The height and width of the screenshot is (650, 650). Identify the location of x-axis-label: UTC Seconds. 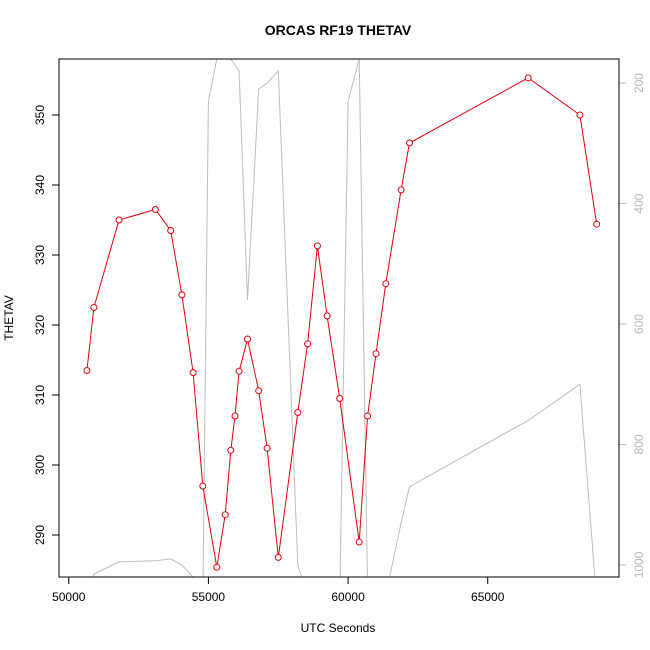
(338, 628).